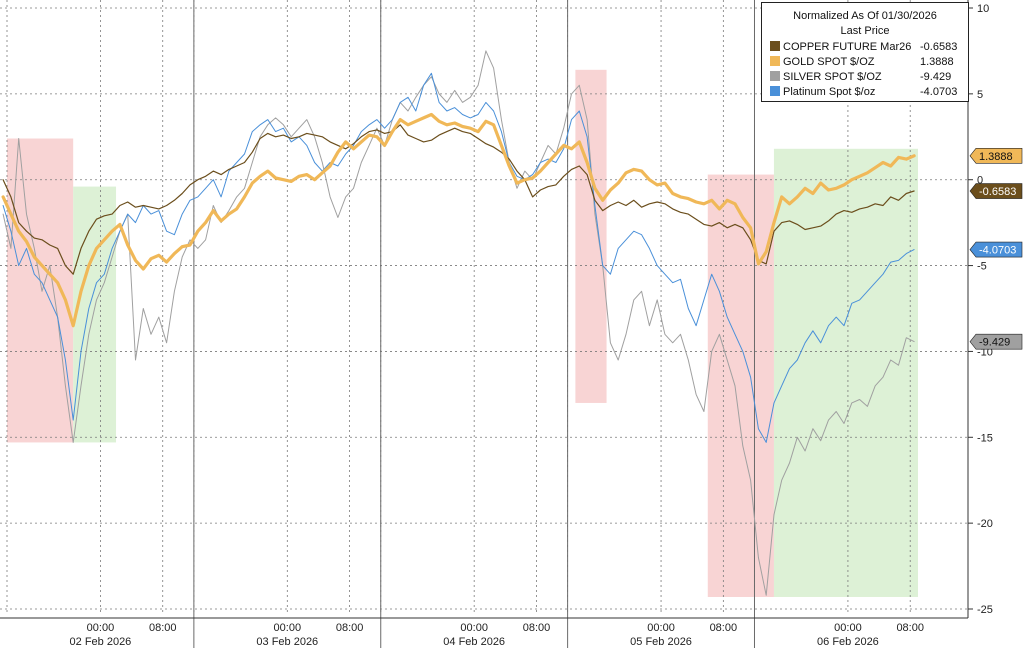 Image resolution: width=1024 pixels, height=648 pixels. What do you see at coordinates (865, 16) in the screenshot?
I see `chart-title: Normalized As Of 01/30/2026` at bounding box center [865, 16].